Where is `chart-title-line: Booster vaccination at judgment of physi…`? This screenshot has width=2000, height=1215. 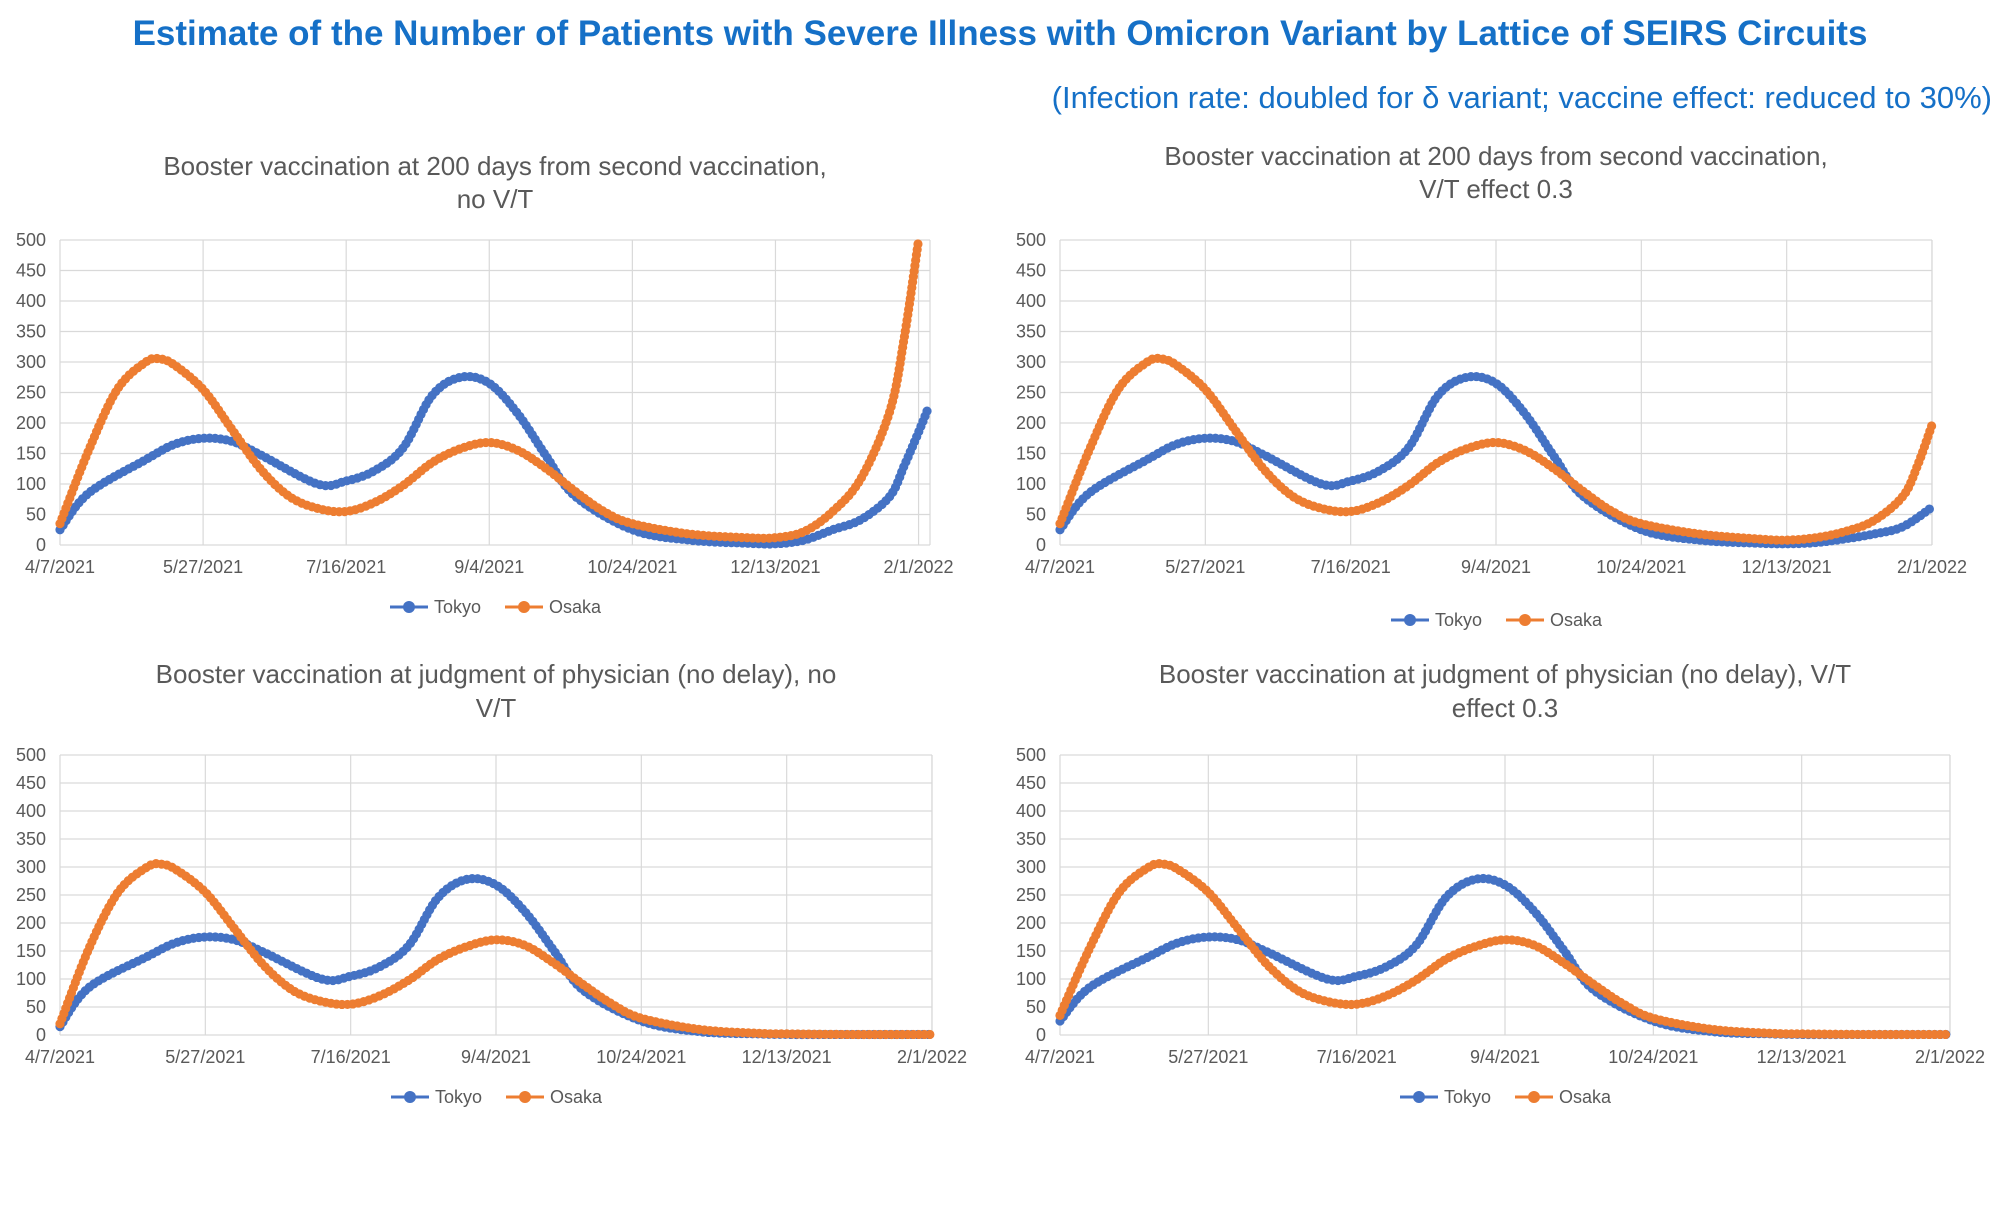 chart-title-line: Booster vaccination at judgment of physi… is located at coordinates (1505, 674).